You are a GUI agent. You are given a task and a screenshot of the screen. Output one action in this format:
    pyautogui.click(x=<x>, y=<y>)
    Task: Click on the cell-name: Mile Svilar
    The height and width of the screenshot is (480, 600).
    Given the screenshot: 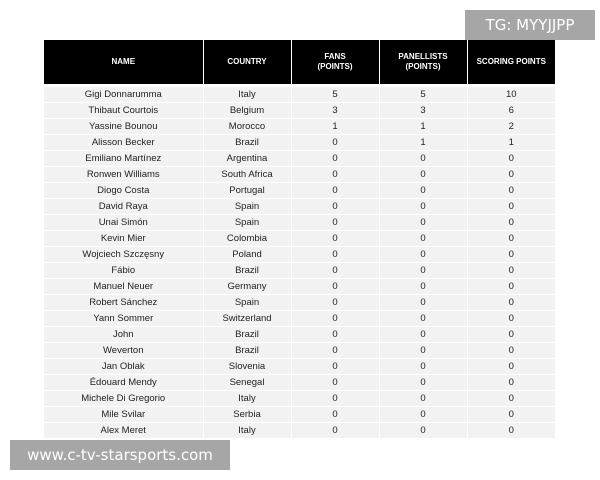 What is the action you would take?
    pyautogui.click(x=123, y=414)
    